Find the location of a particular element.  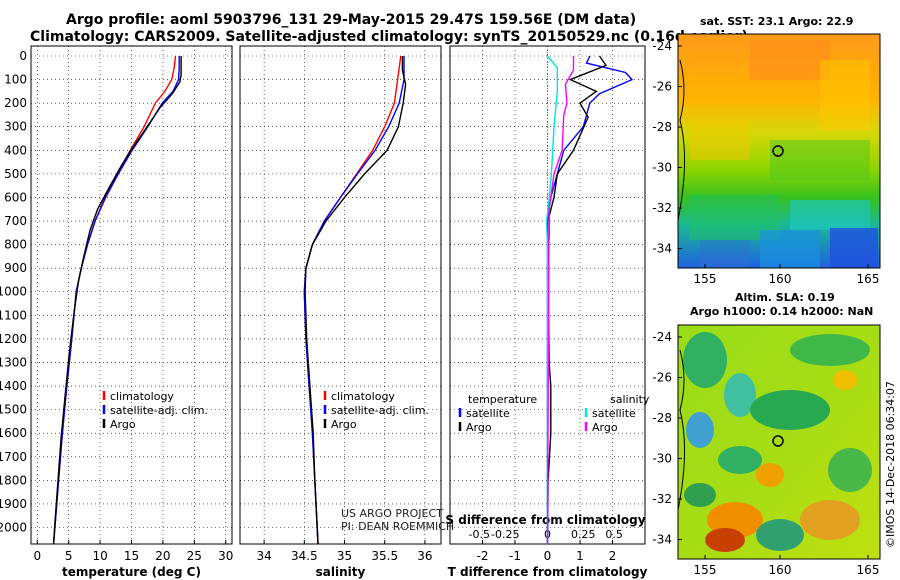

y-tick-label: 1300 is located at coordinates (13, 362).